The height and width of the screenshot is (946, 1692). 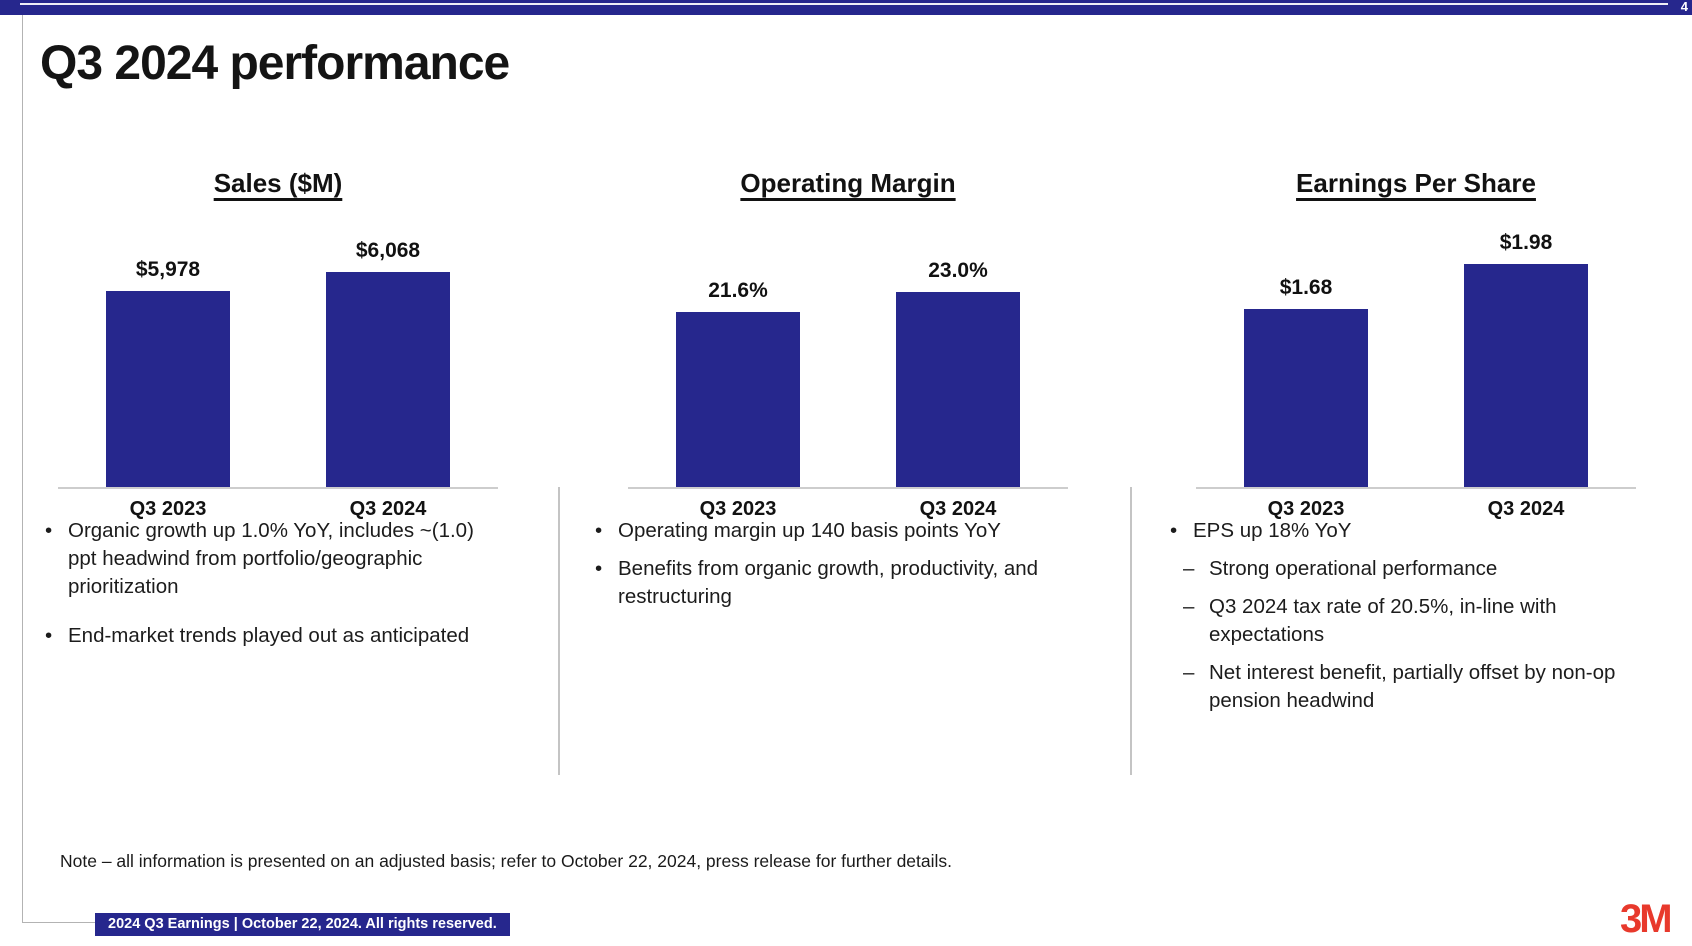 What do you see at coordinates (388, 379) in the screenshot?
I see `bar-sales-q3-2024` at bounding box center [388, 379].